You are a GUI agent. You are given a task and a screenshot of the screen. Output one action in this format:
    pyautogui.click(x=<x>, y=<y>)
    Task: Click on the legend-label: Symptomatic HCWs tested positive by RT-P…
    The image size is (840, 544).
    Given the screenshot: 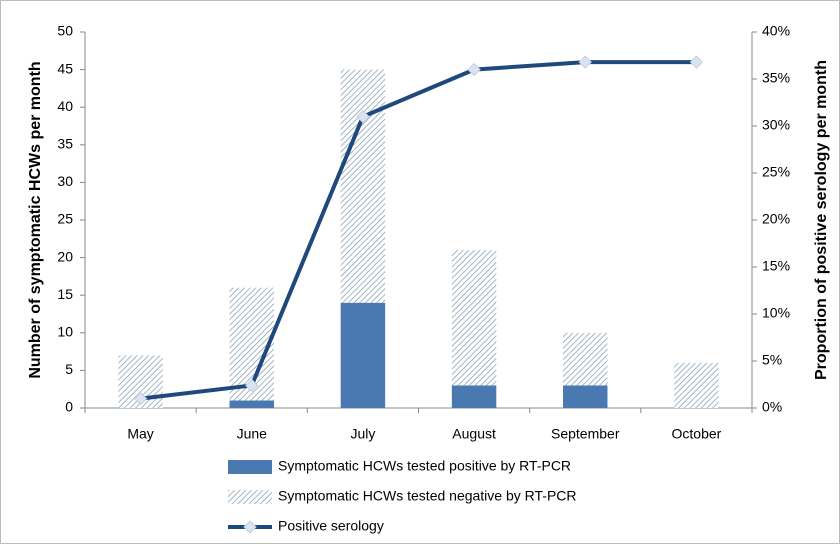 What is the action you would take?
    pyautogui.click(x=424, y=466)
    